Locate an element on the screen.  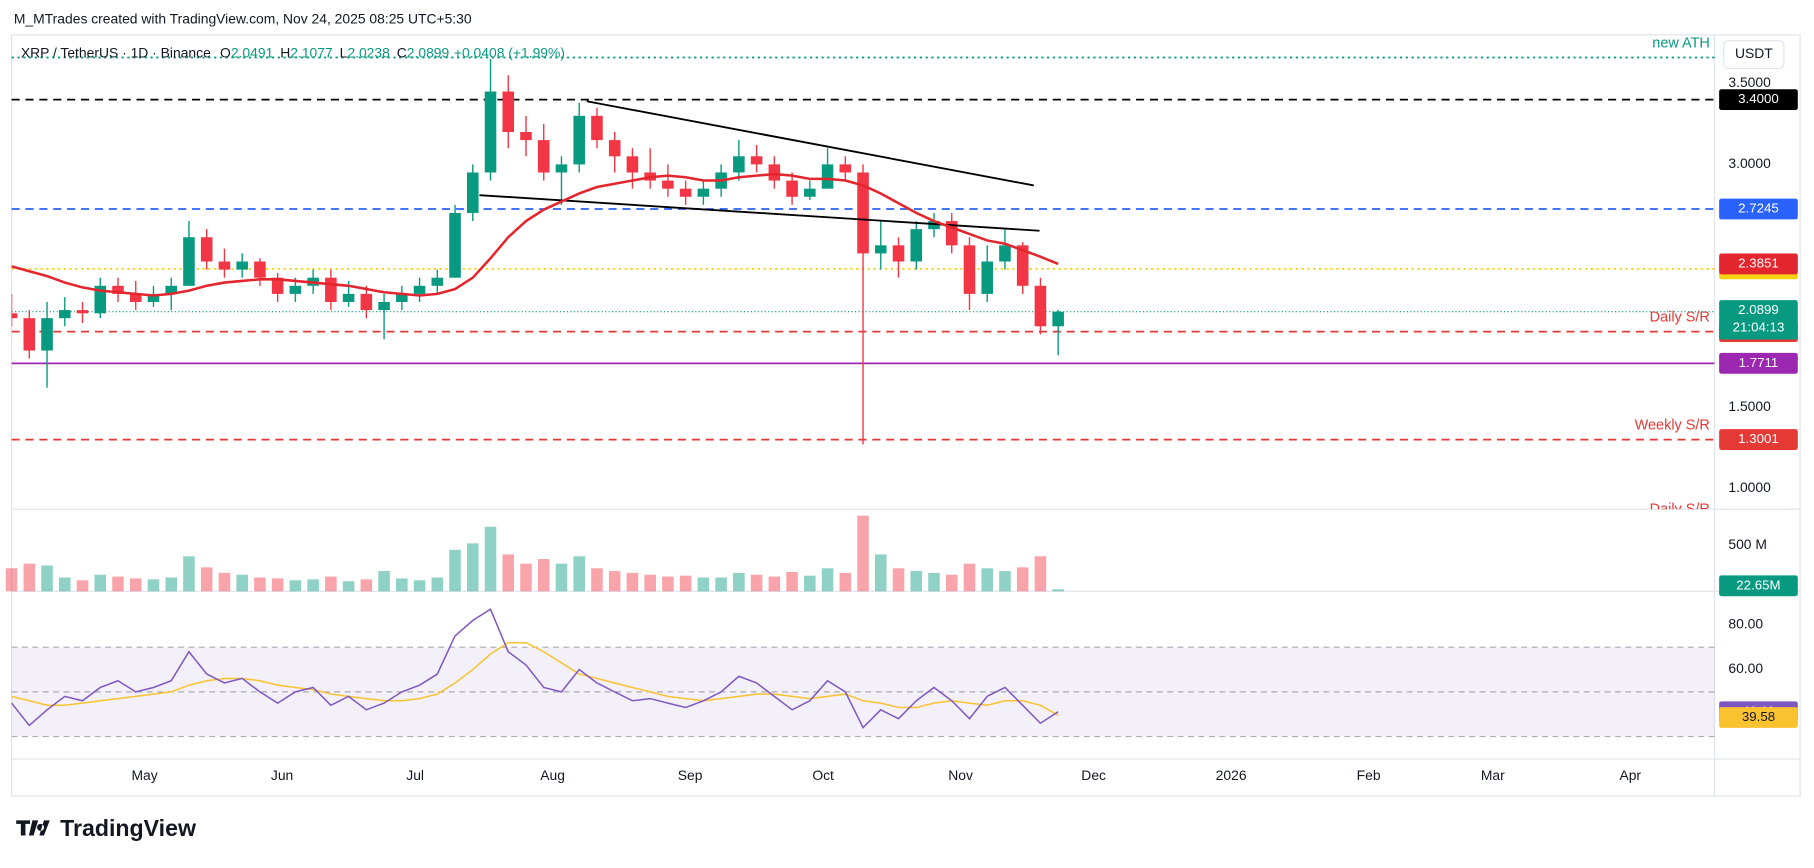
y-tick-label: 1.5000 is located at coordinates (1749, 406).